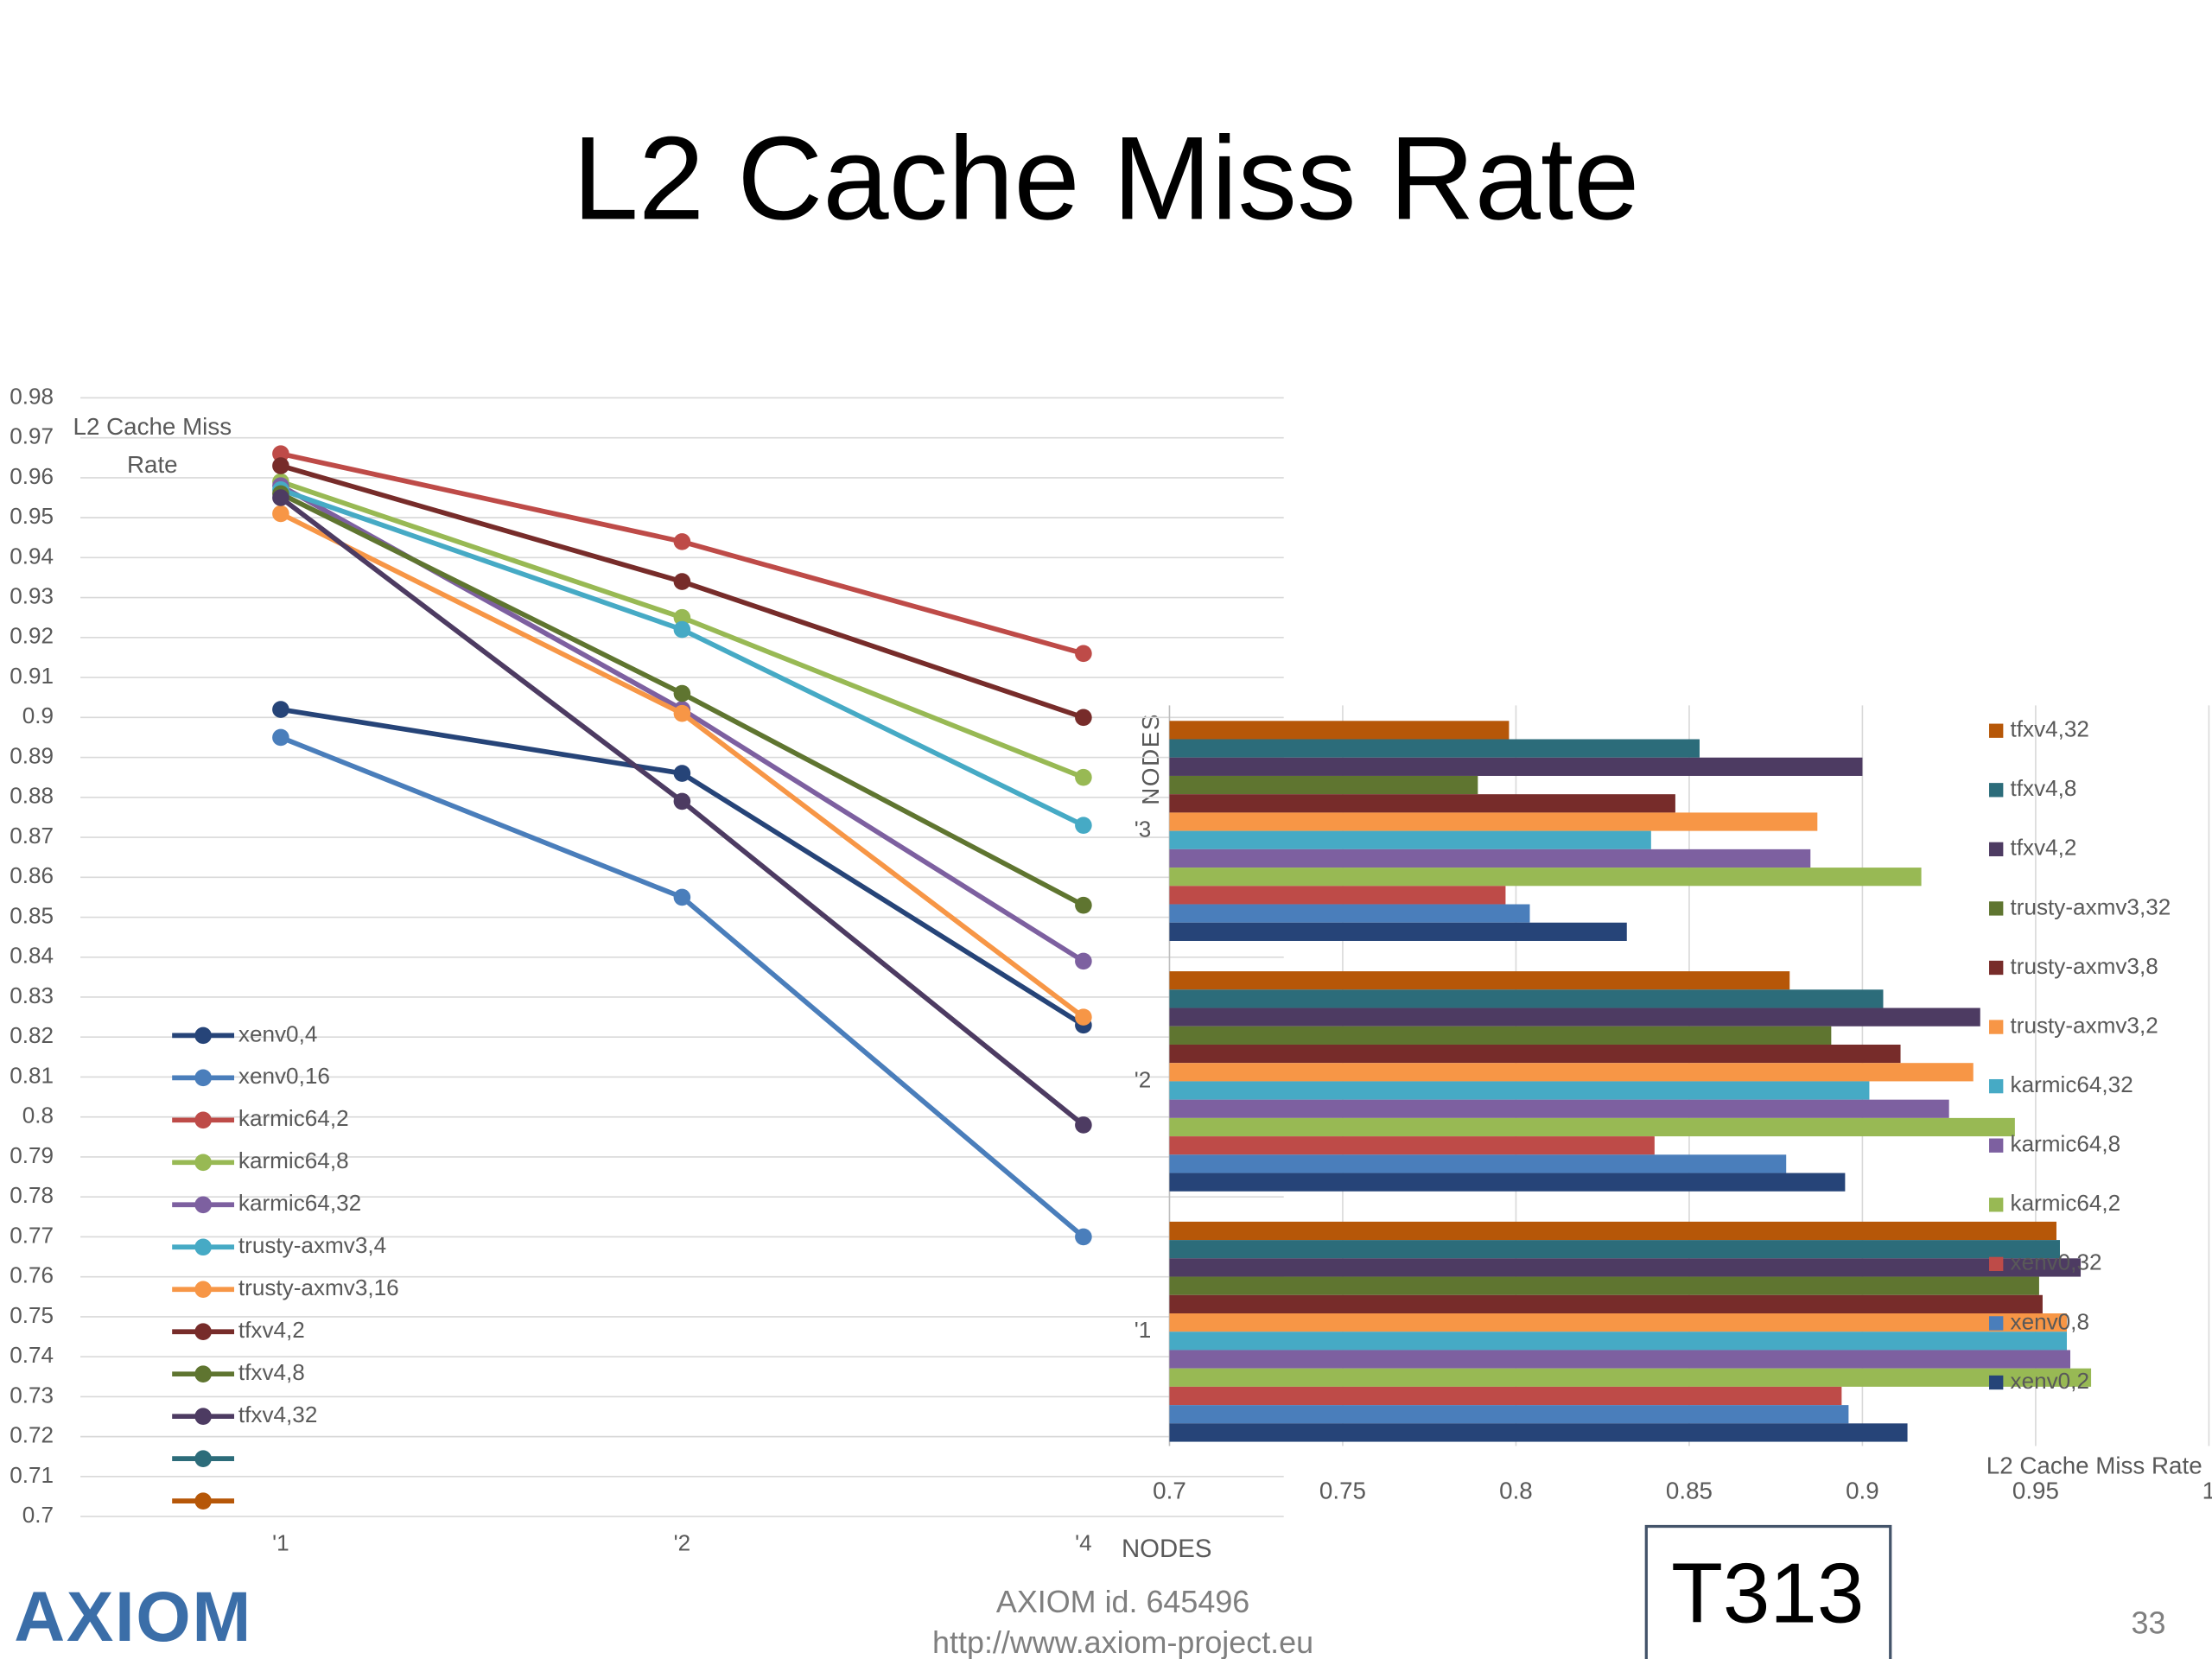 This screenshot has height=1659, width=2212. Describe the element at coordinates (32, 476) in the screenshot. I see `y-tick-label: 0.96` at that location.